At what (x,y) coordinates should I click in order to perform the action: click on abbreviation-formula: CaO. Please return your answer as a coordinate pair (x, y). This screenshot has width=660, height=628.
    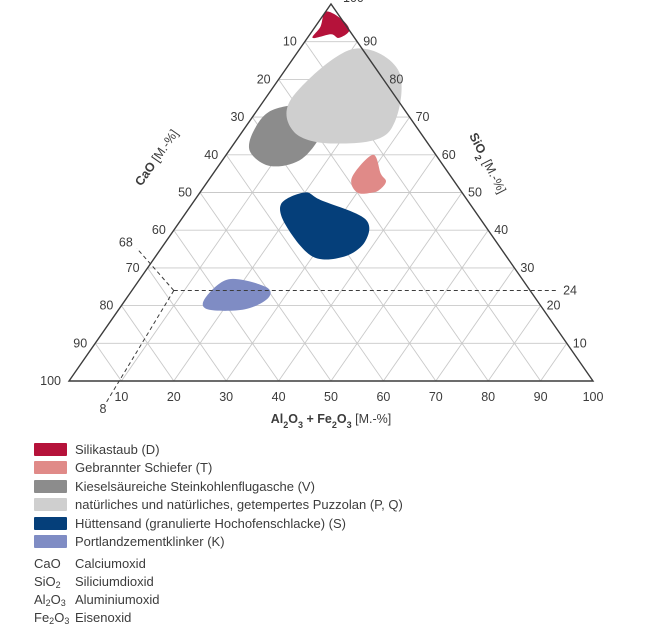
    Looking at the image, I should click on (47, 563).